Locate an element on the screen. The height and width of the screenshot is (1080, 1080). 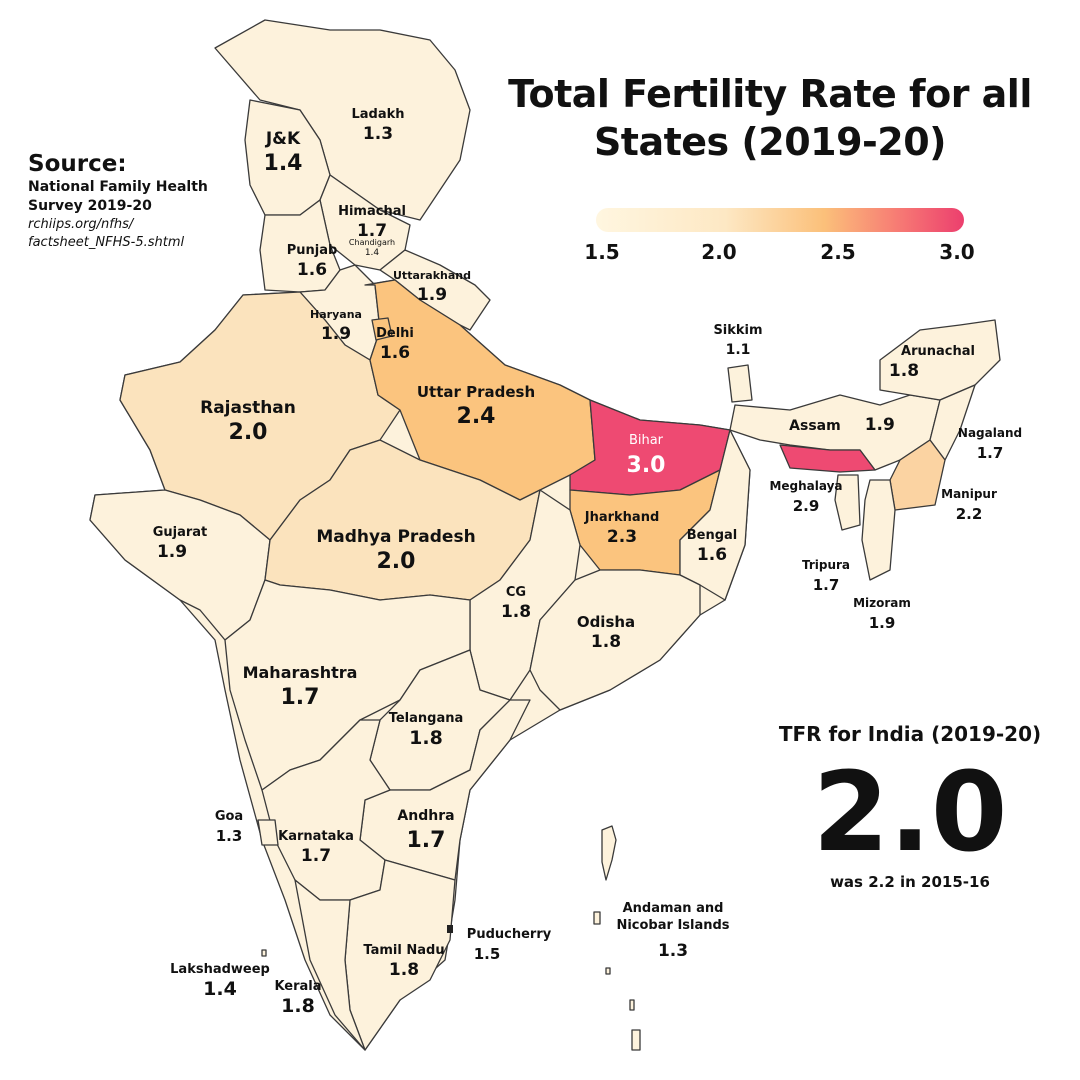
label-gujarat: Gujarat 1.9 is located at coordinates (180, 543).